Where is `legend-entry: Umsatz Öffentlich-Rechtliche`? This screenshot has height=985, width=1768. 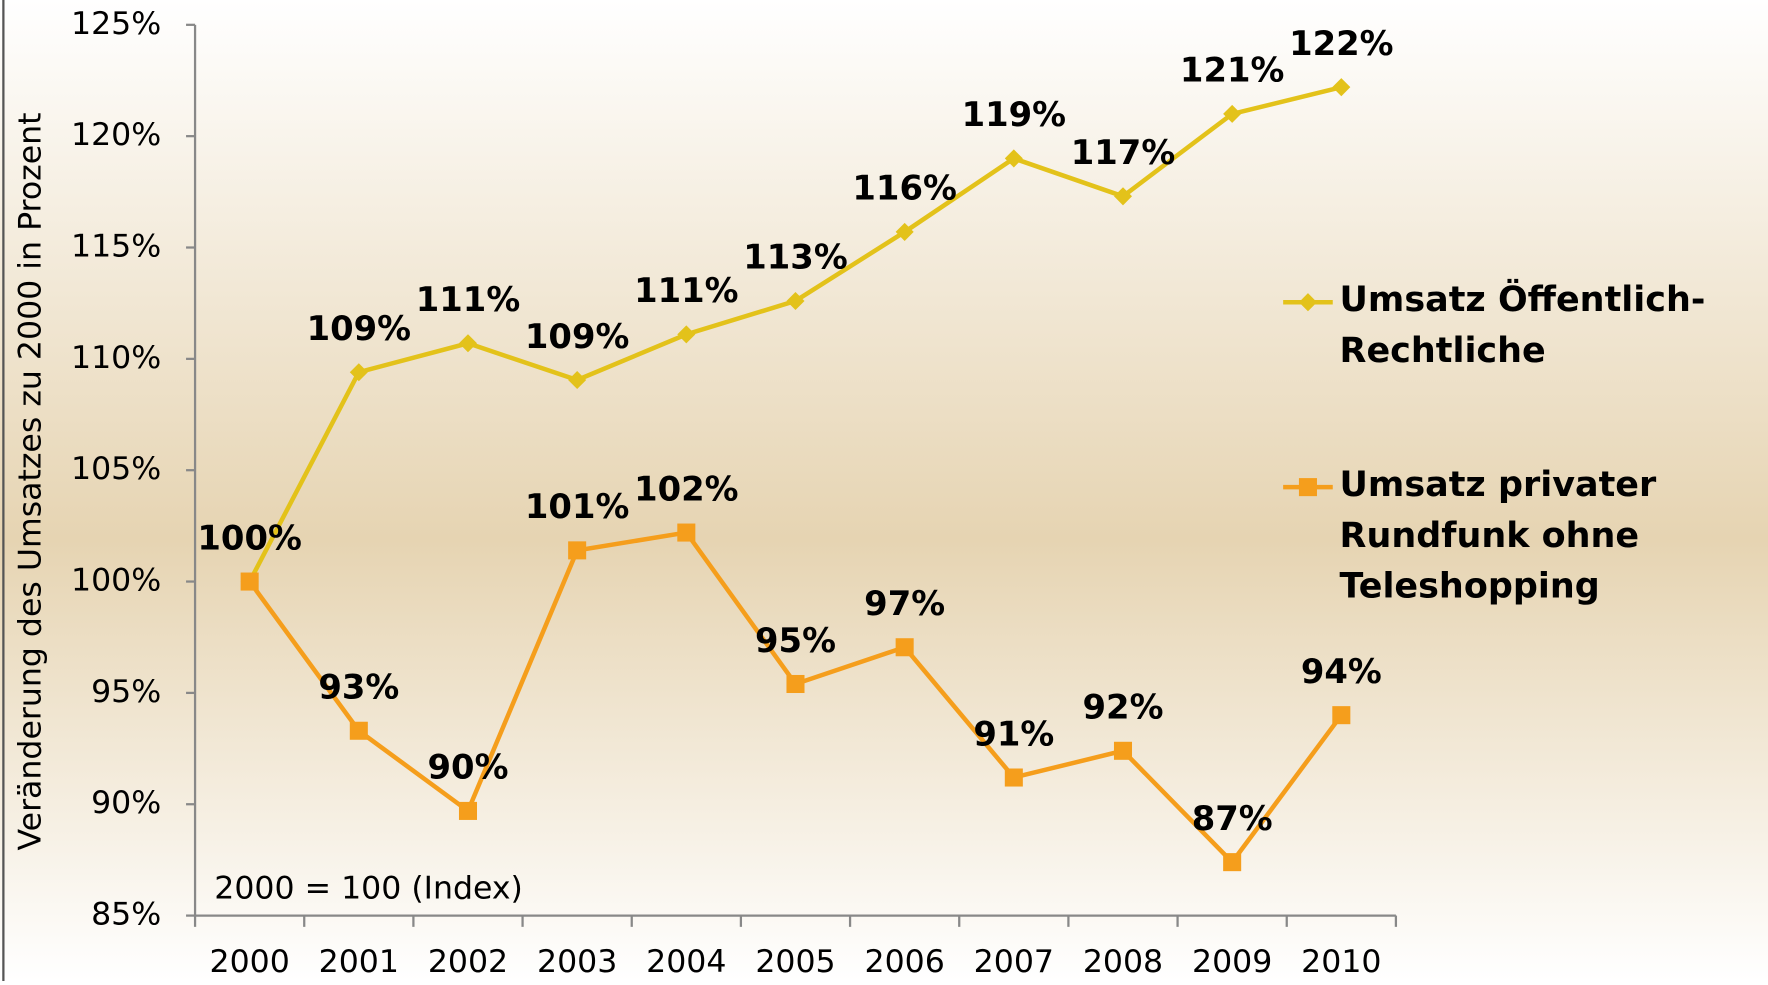 legend-entry: Umsatz Öffentlich-Rechtliche is located at coordinates (1522, 325).